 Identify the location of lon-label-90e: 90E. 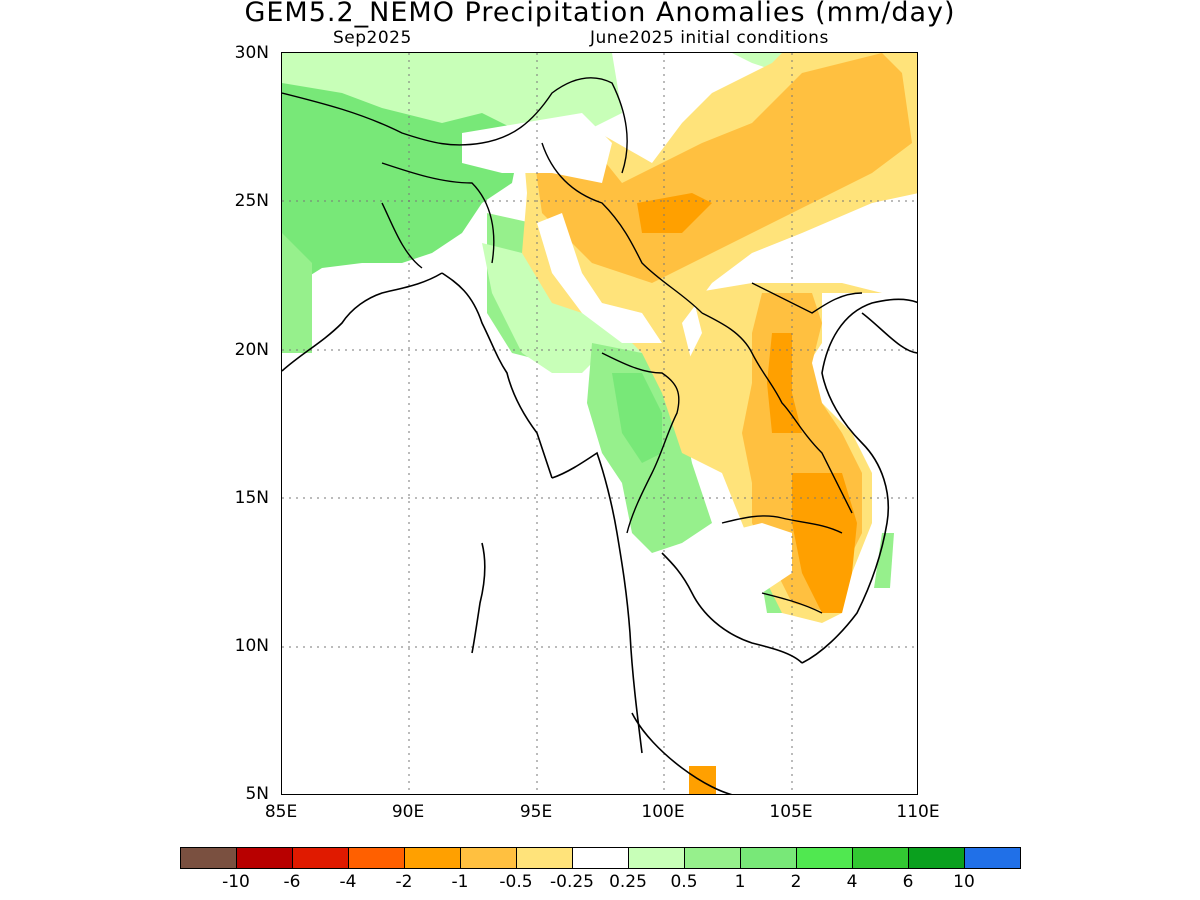
(408, 812).